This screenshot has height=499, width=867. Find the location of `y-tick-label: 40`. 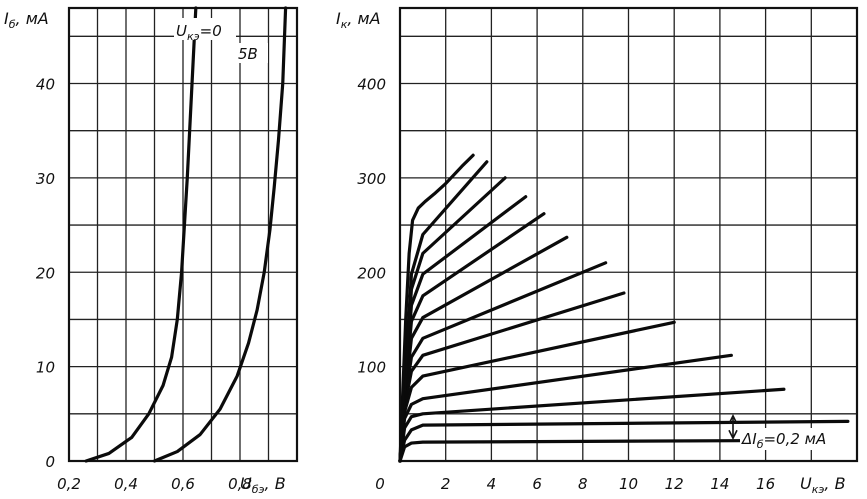

y-tick-label: 40 is located at coordinates (45, 85).